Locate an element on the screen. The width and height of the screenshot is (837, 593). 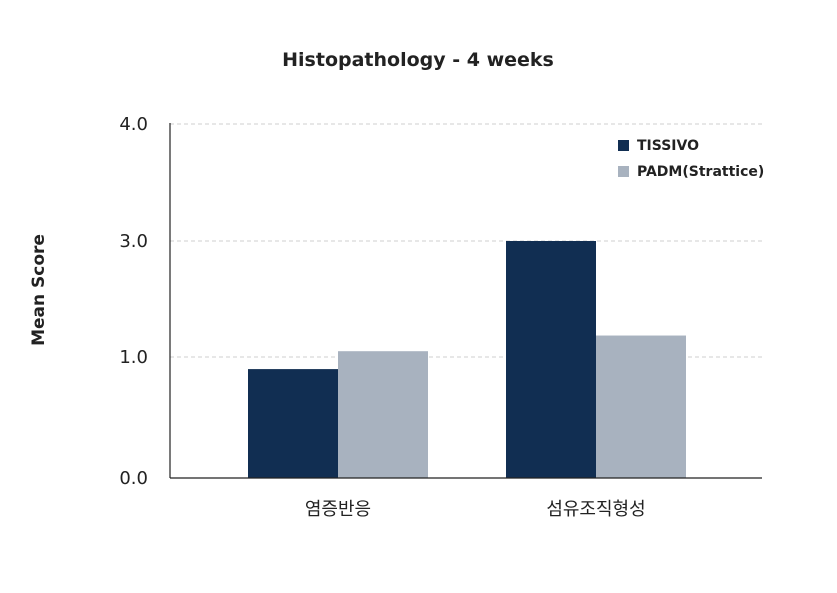
y-axis-label: Mean Score is located at coordinates (39, 290).